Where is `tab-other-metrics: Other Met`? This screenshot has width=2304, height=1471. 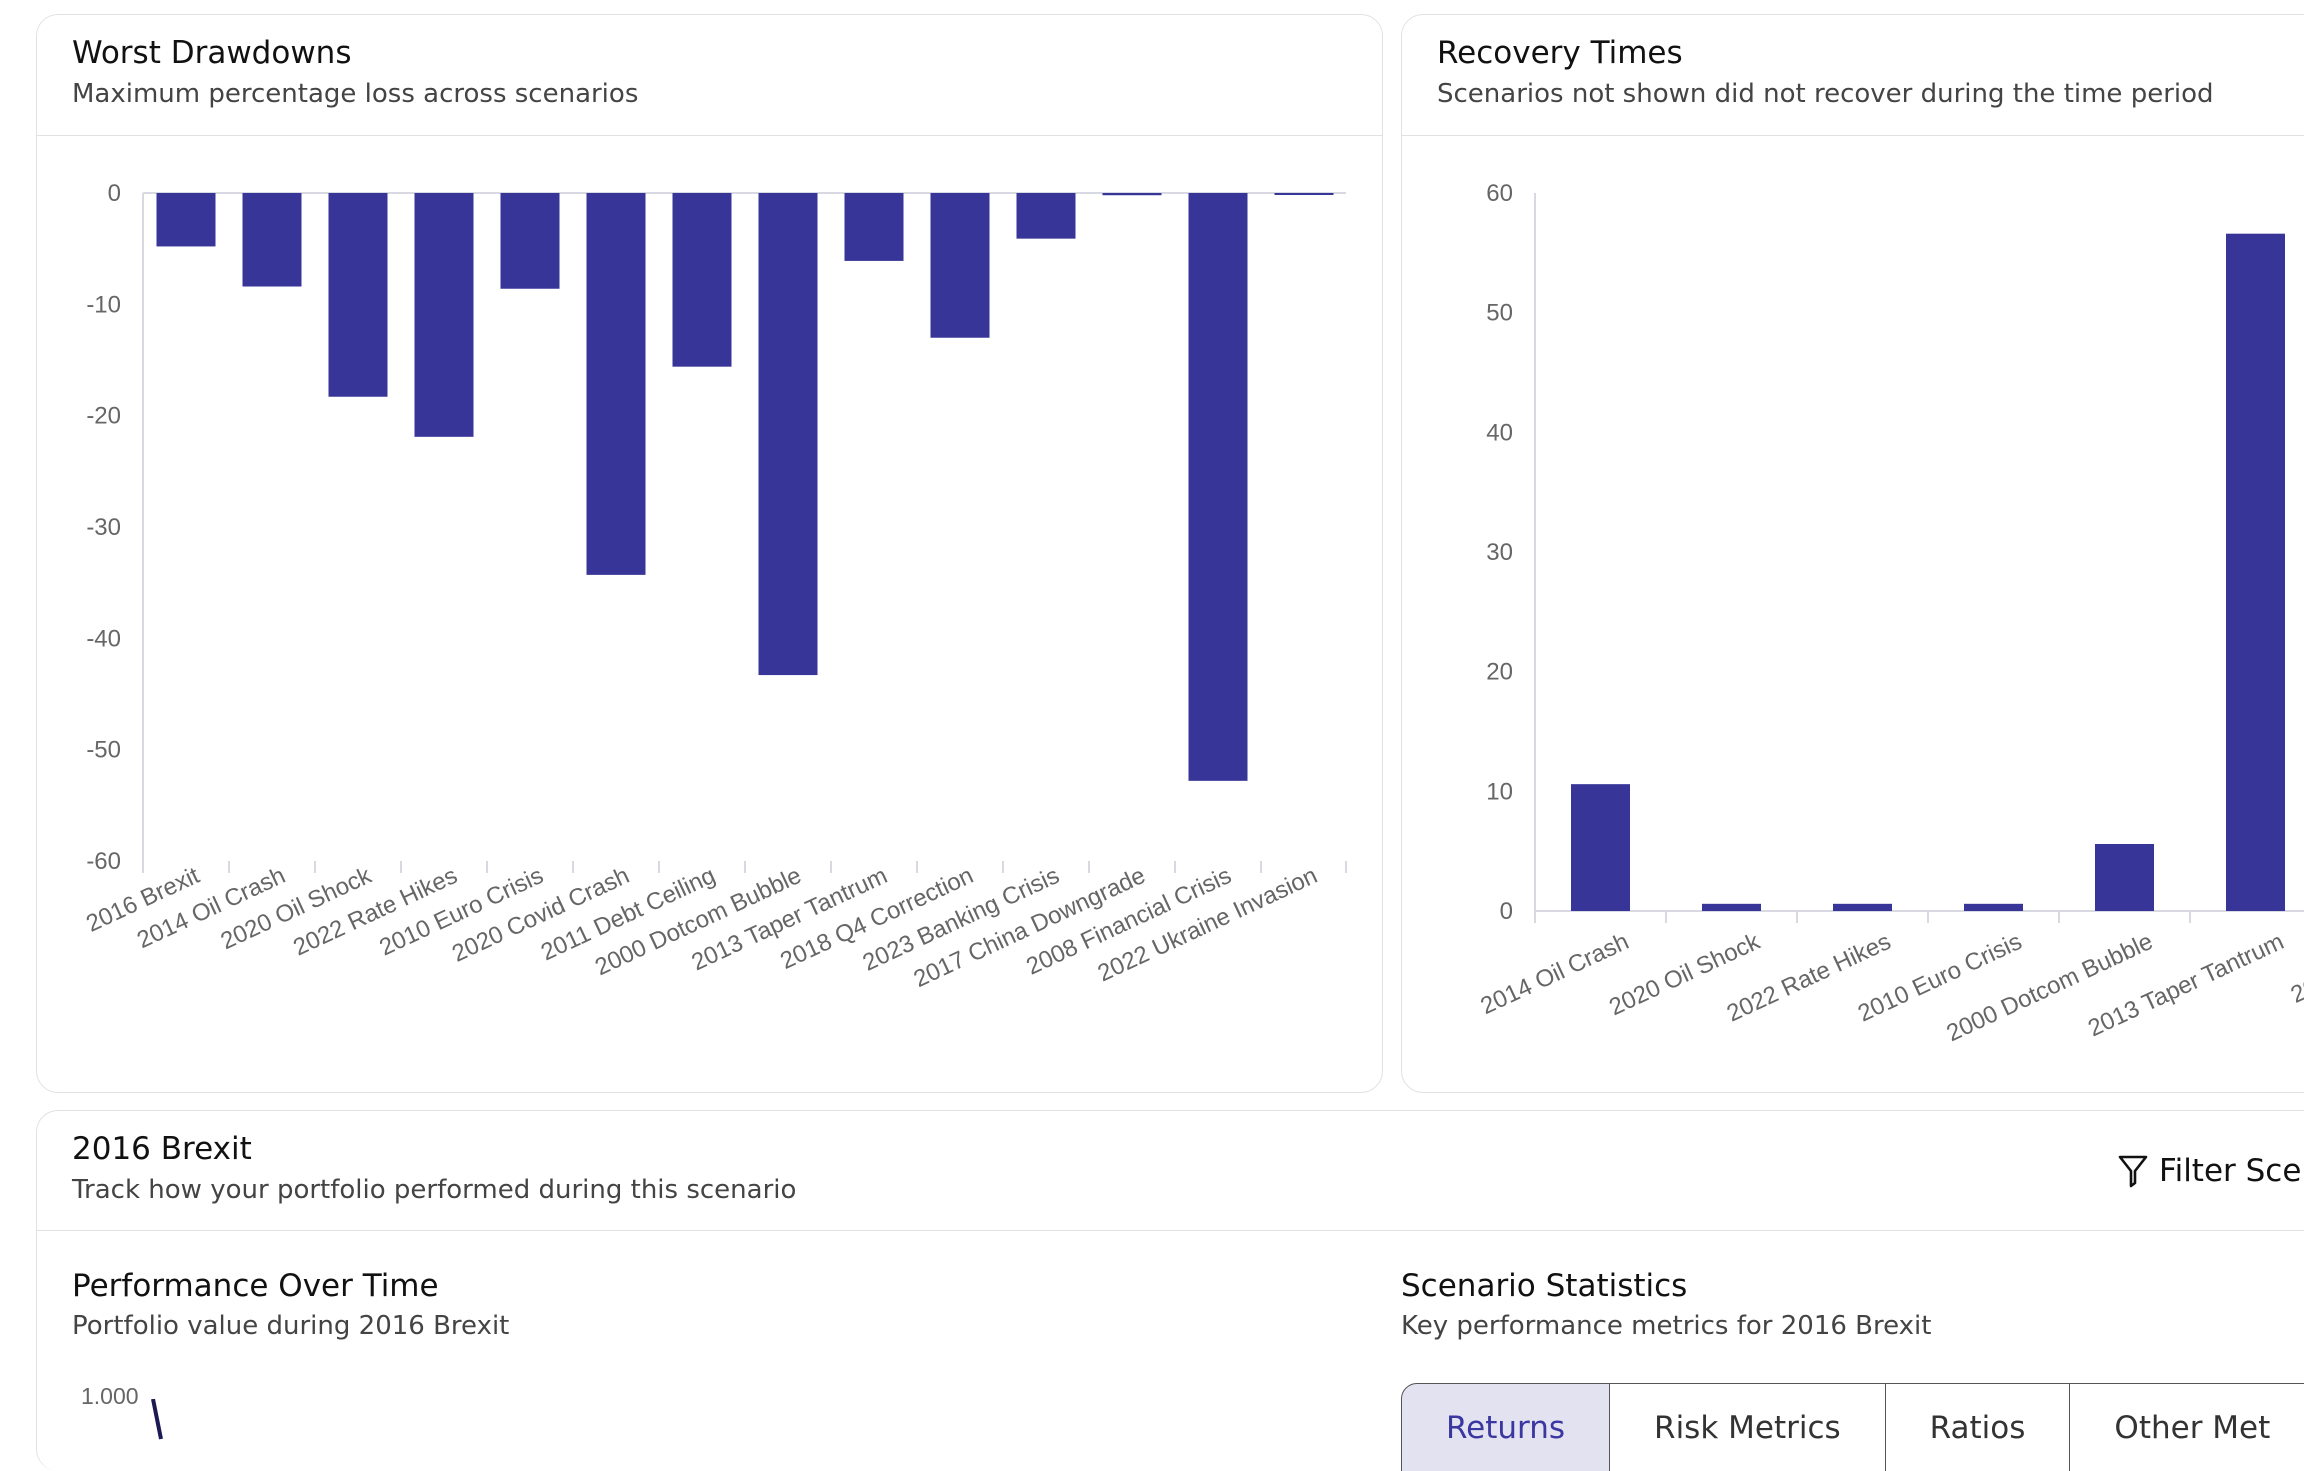 tab-other-metrics: Other Met is located at coordinates (2187, 1427).